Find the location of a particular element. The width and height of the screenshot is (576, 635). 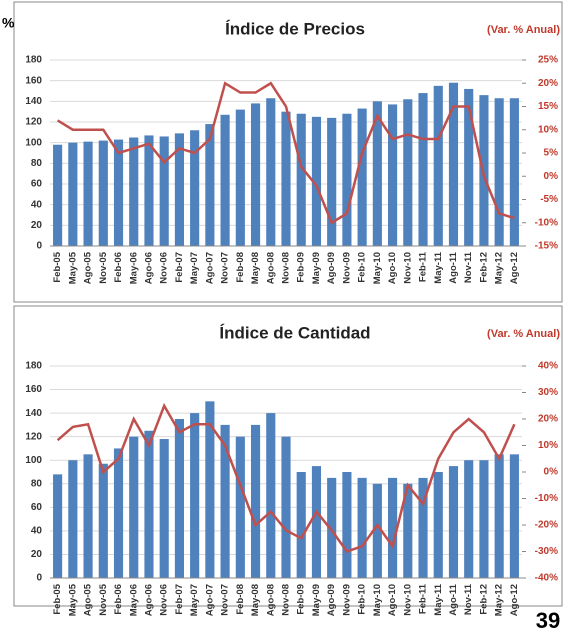

x-tick-label: Ago-12 is located at coordinates (514, 600).